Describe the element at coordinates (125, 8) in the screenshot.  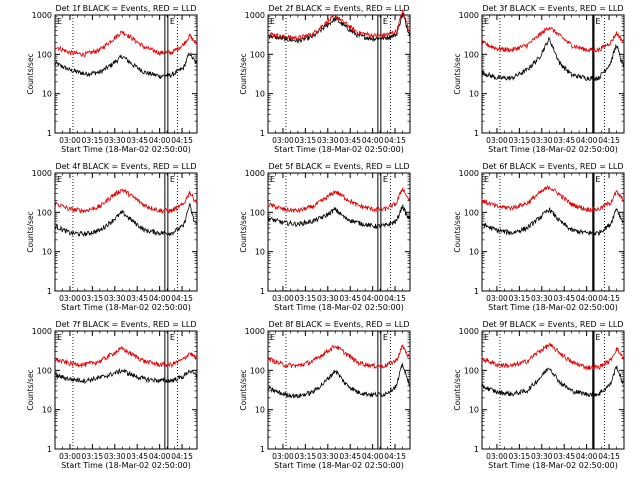
I see `chart-title: Det 1f BLACK = Events, RED = LLD` at that location.